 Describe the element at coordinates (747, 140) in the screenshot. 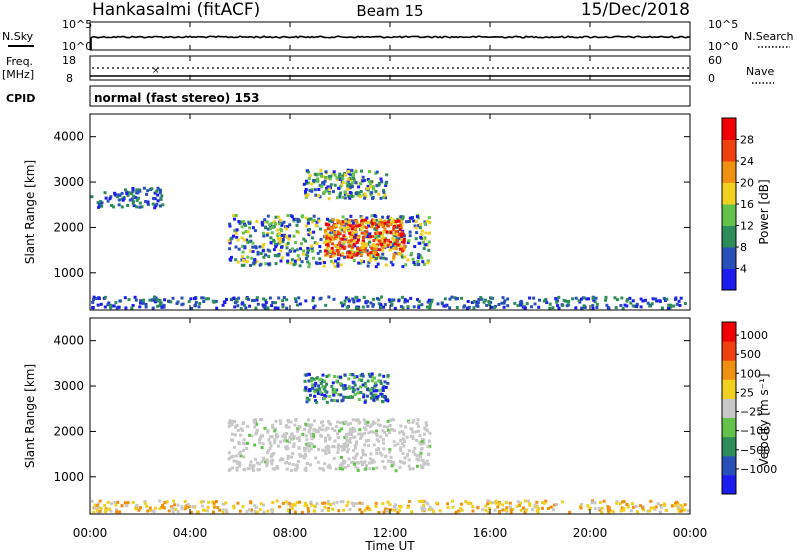

I see `colorbar-tick-label: 28` at that location.